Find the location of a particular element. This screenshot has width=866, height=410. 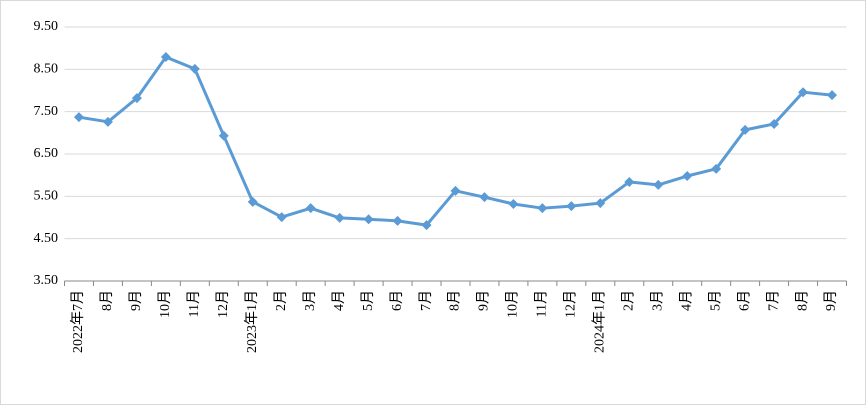

y-tick-label: 5.50 is located at coordinates (46, 196).